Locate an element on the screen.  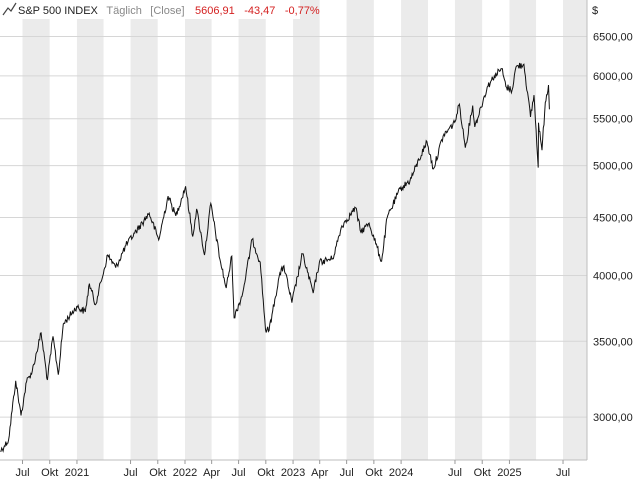
y-tick-label: 3500,00 is located at coordinates (613, 342).